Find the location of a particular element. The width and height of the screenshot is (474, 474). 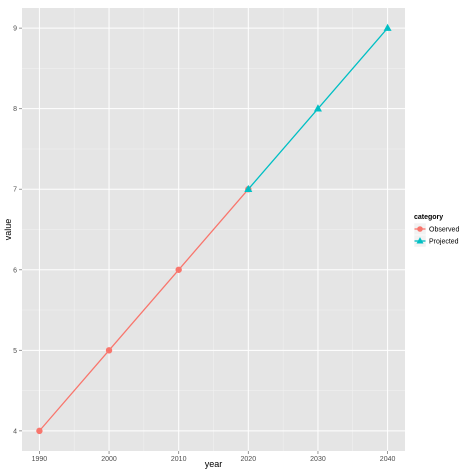

x-tick-label: 2000 is located at coordinates (109, 459).